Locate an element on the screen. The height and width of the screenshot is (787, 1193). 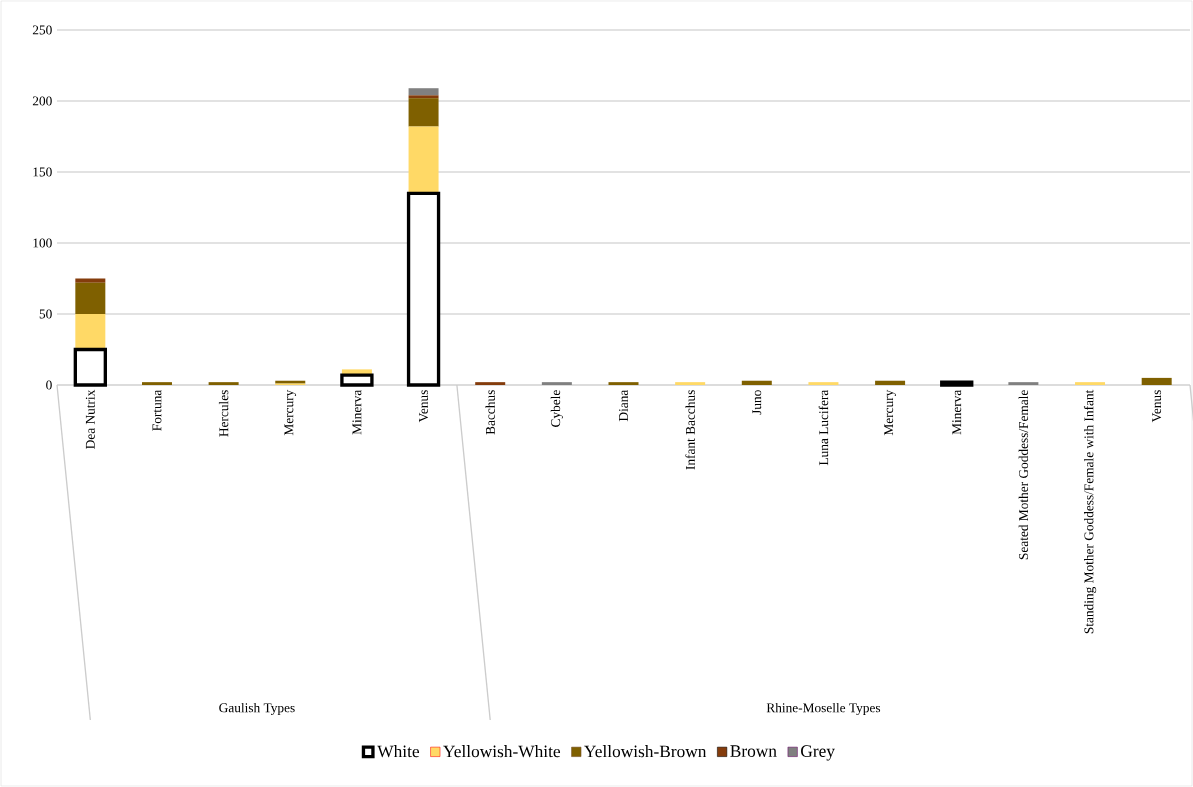
legend-label: Yellowish-Brown is located at coordinates (645, 751).